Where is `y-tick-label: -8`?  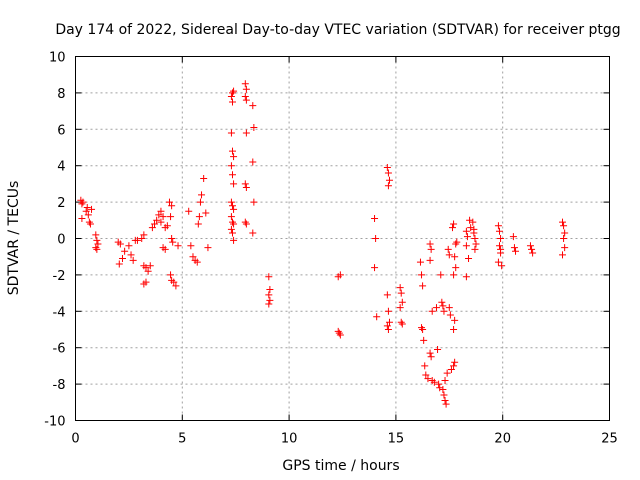 y-tick-label: -8 is located at coordinates (59, 385).